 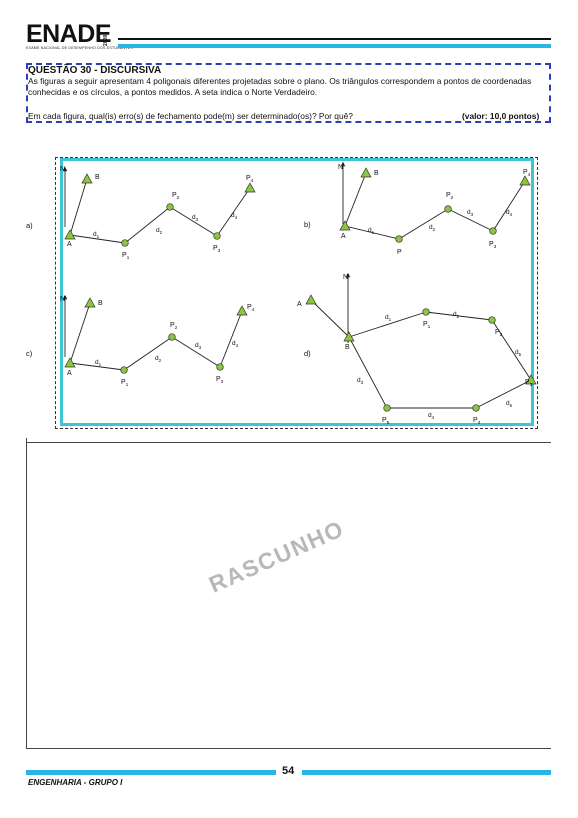 I want to click on header-rule-thin, so click(x=334, y=39).